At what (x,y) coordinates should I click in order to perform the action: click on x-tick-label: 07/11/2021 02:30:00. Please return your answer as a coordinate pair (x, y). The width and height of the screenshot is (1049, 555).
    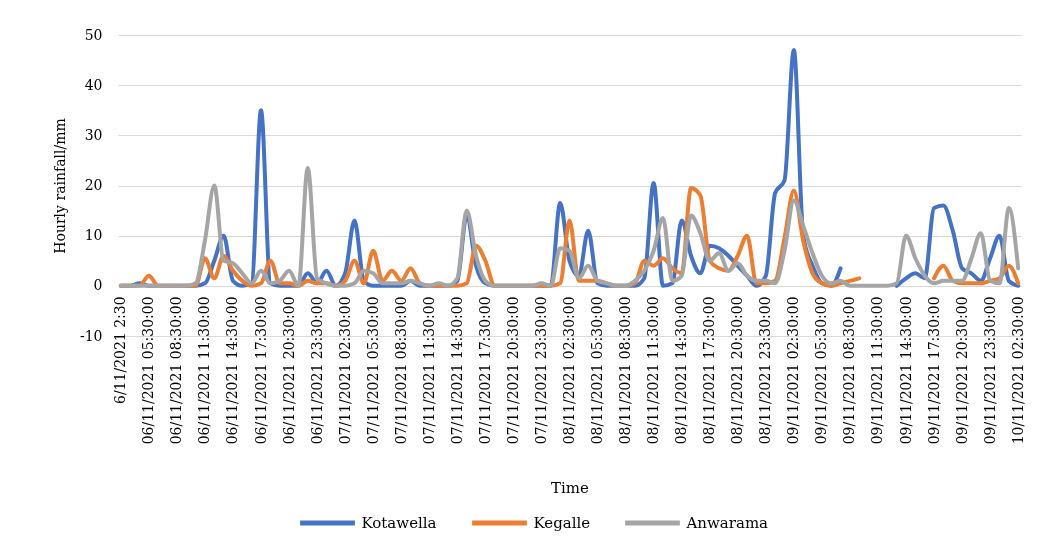
    Looking at the image, I should click on (344, 370).